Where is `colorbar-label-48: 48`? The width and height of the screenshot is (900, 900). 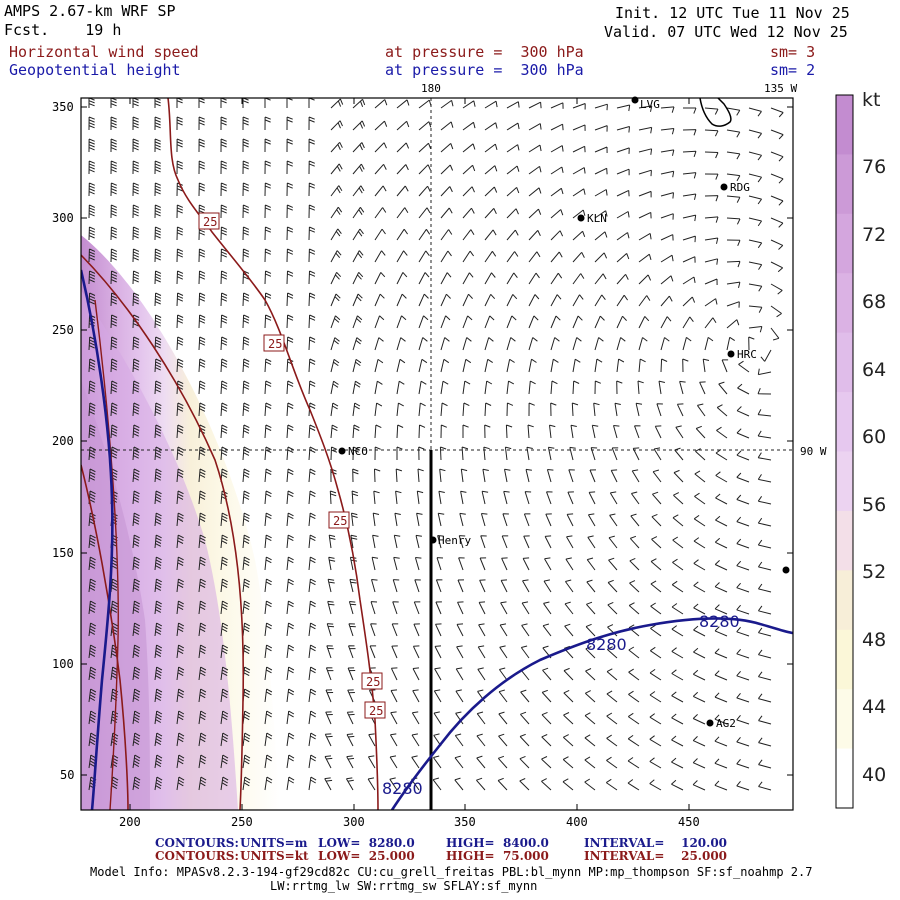
colorbar-label-48: 48 is located at coordinates (874, 640).